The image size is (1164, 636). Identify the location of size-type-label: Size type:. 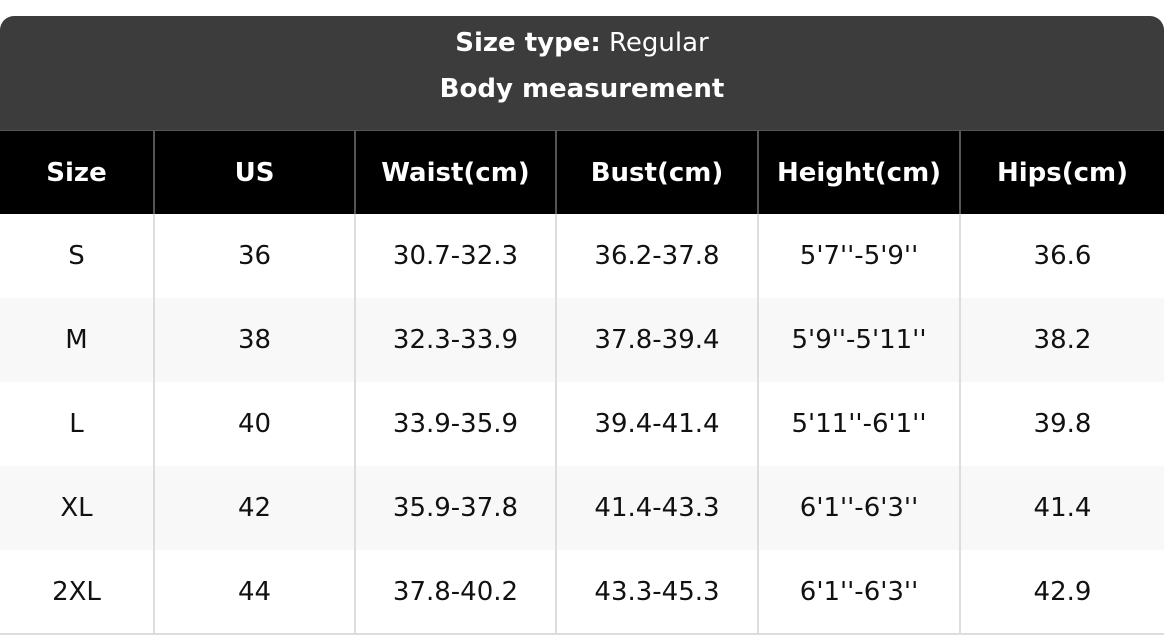
(528, 43).